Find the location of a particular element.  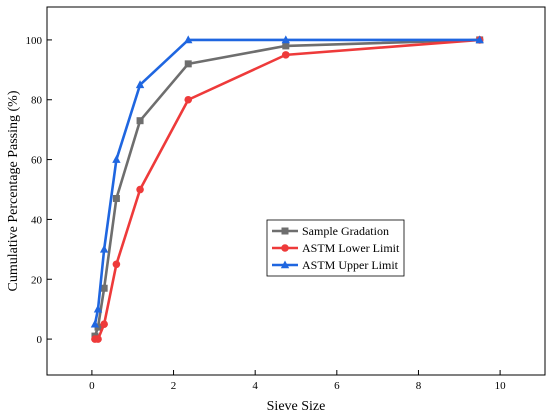

legend-item-astm-lower-limit: ASTM Lower Limit is located at coordinates (336, 248).